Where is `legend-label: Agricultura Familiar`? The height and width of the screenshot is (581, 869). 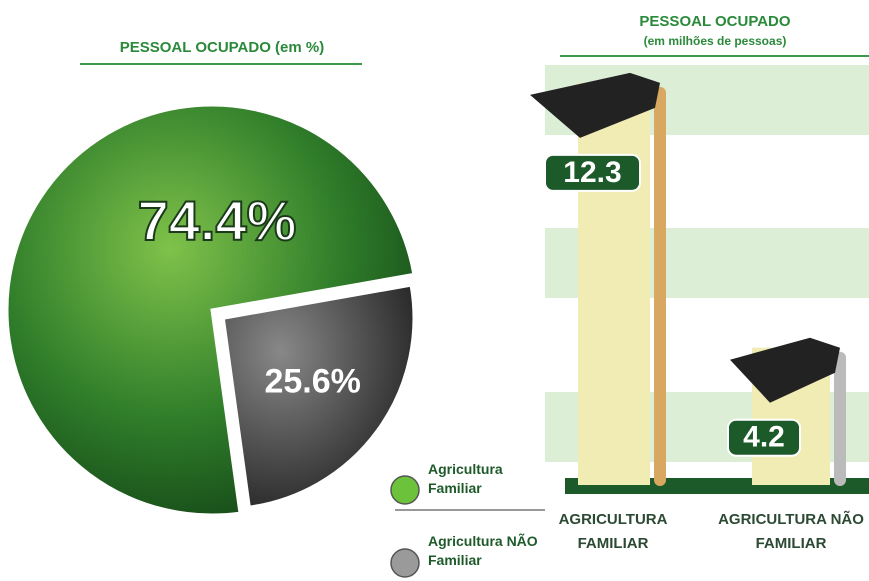
legend-label: Agricultura Familiar is located at coordinates (465, 478).